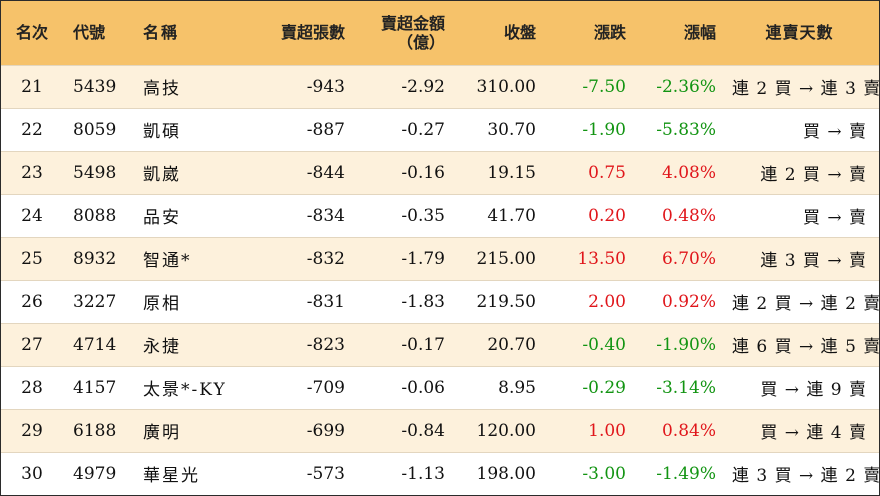 The width and height of the screenshot is (880, 496). Describe the element at coordinates (423, 301) in the screenshot. I see `cell-sell-amount: -1.83` at that location.